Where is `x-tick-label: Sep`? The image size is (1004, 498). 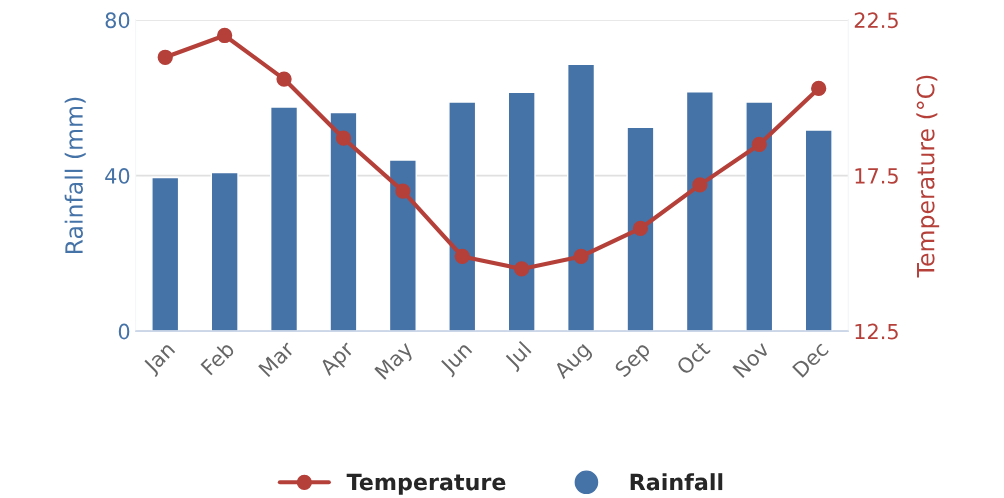
x-tick-label: Sep is located at coordinates (633, 360).